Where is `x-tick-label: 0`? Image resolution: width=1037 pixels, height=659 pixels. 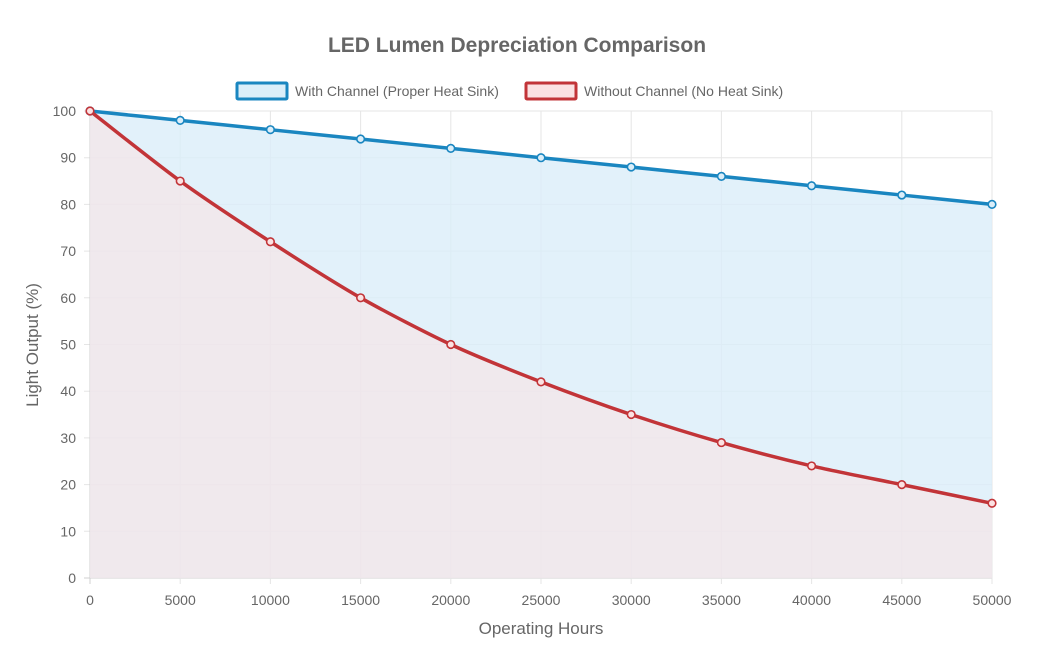 x-tick-label: 0 is located at coordinates (90, 600).